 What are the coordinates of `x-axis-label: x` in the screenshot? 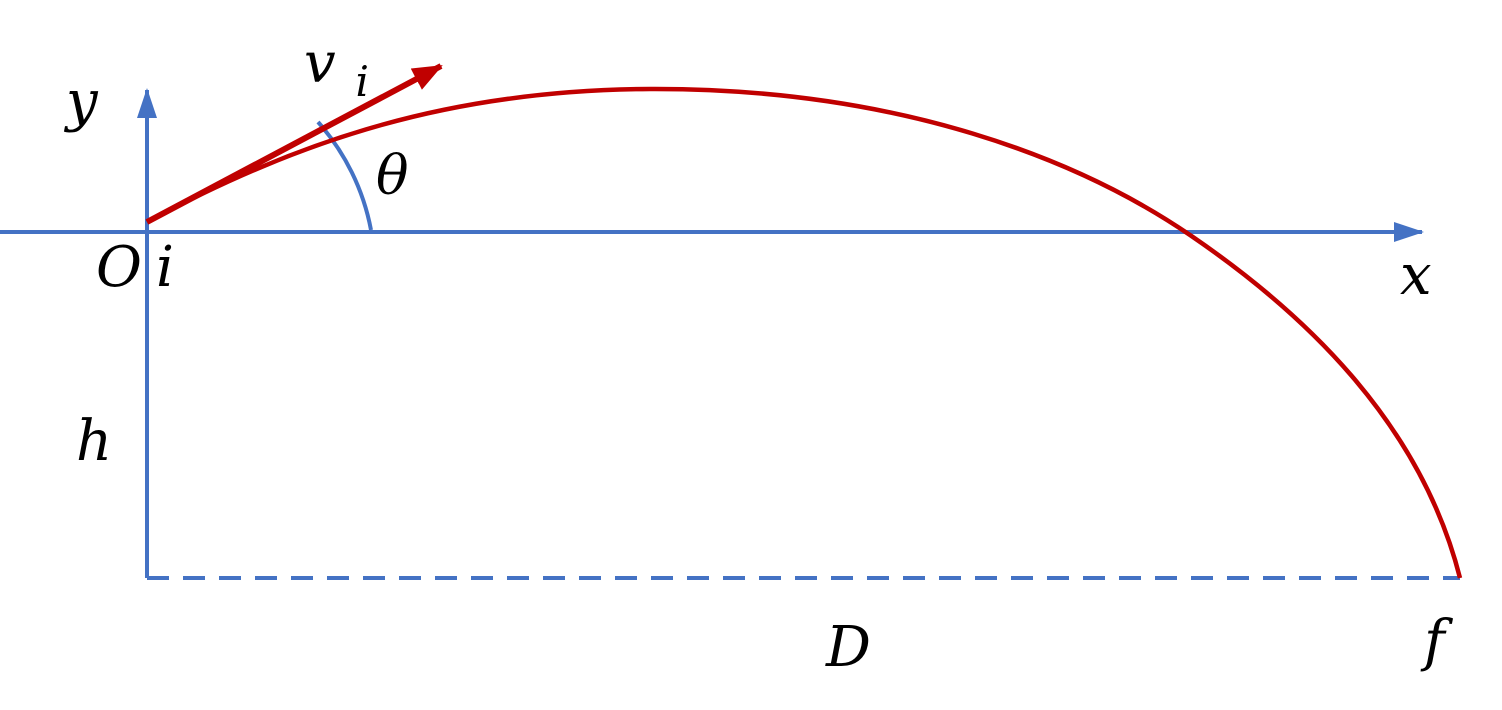 It's located at (1416, 275).